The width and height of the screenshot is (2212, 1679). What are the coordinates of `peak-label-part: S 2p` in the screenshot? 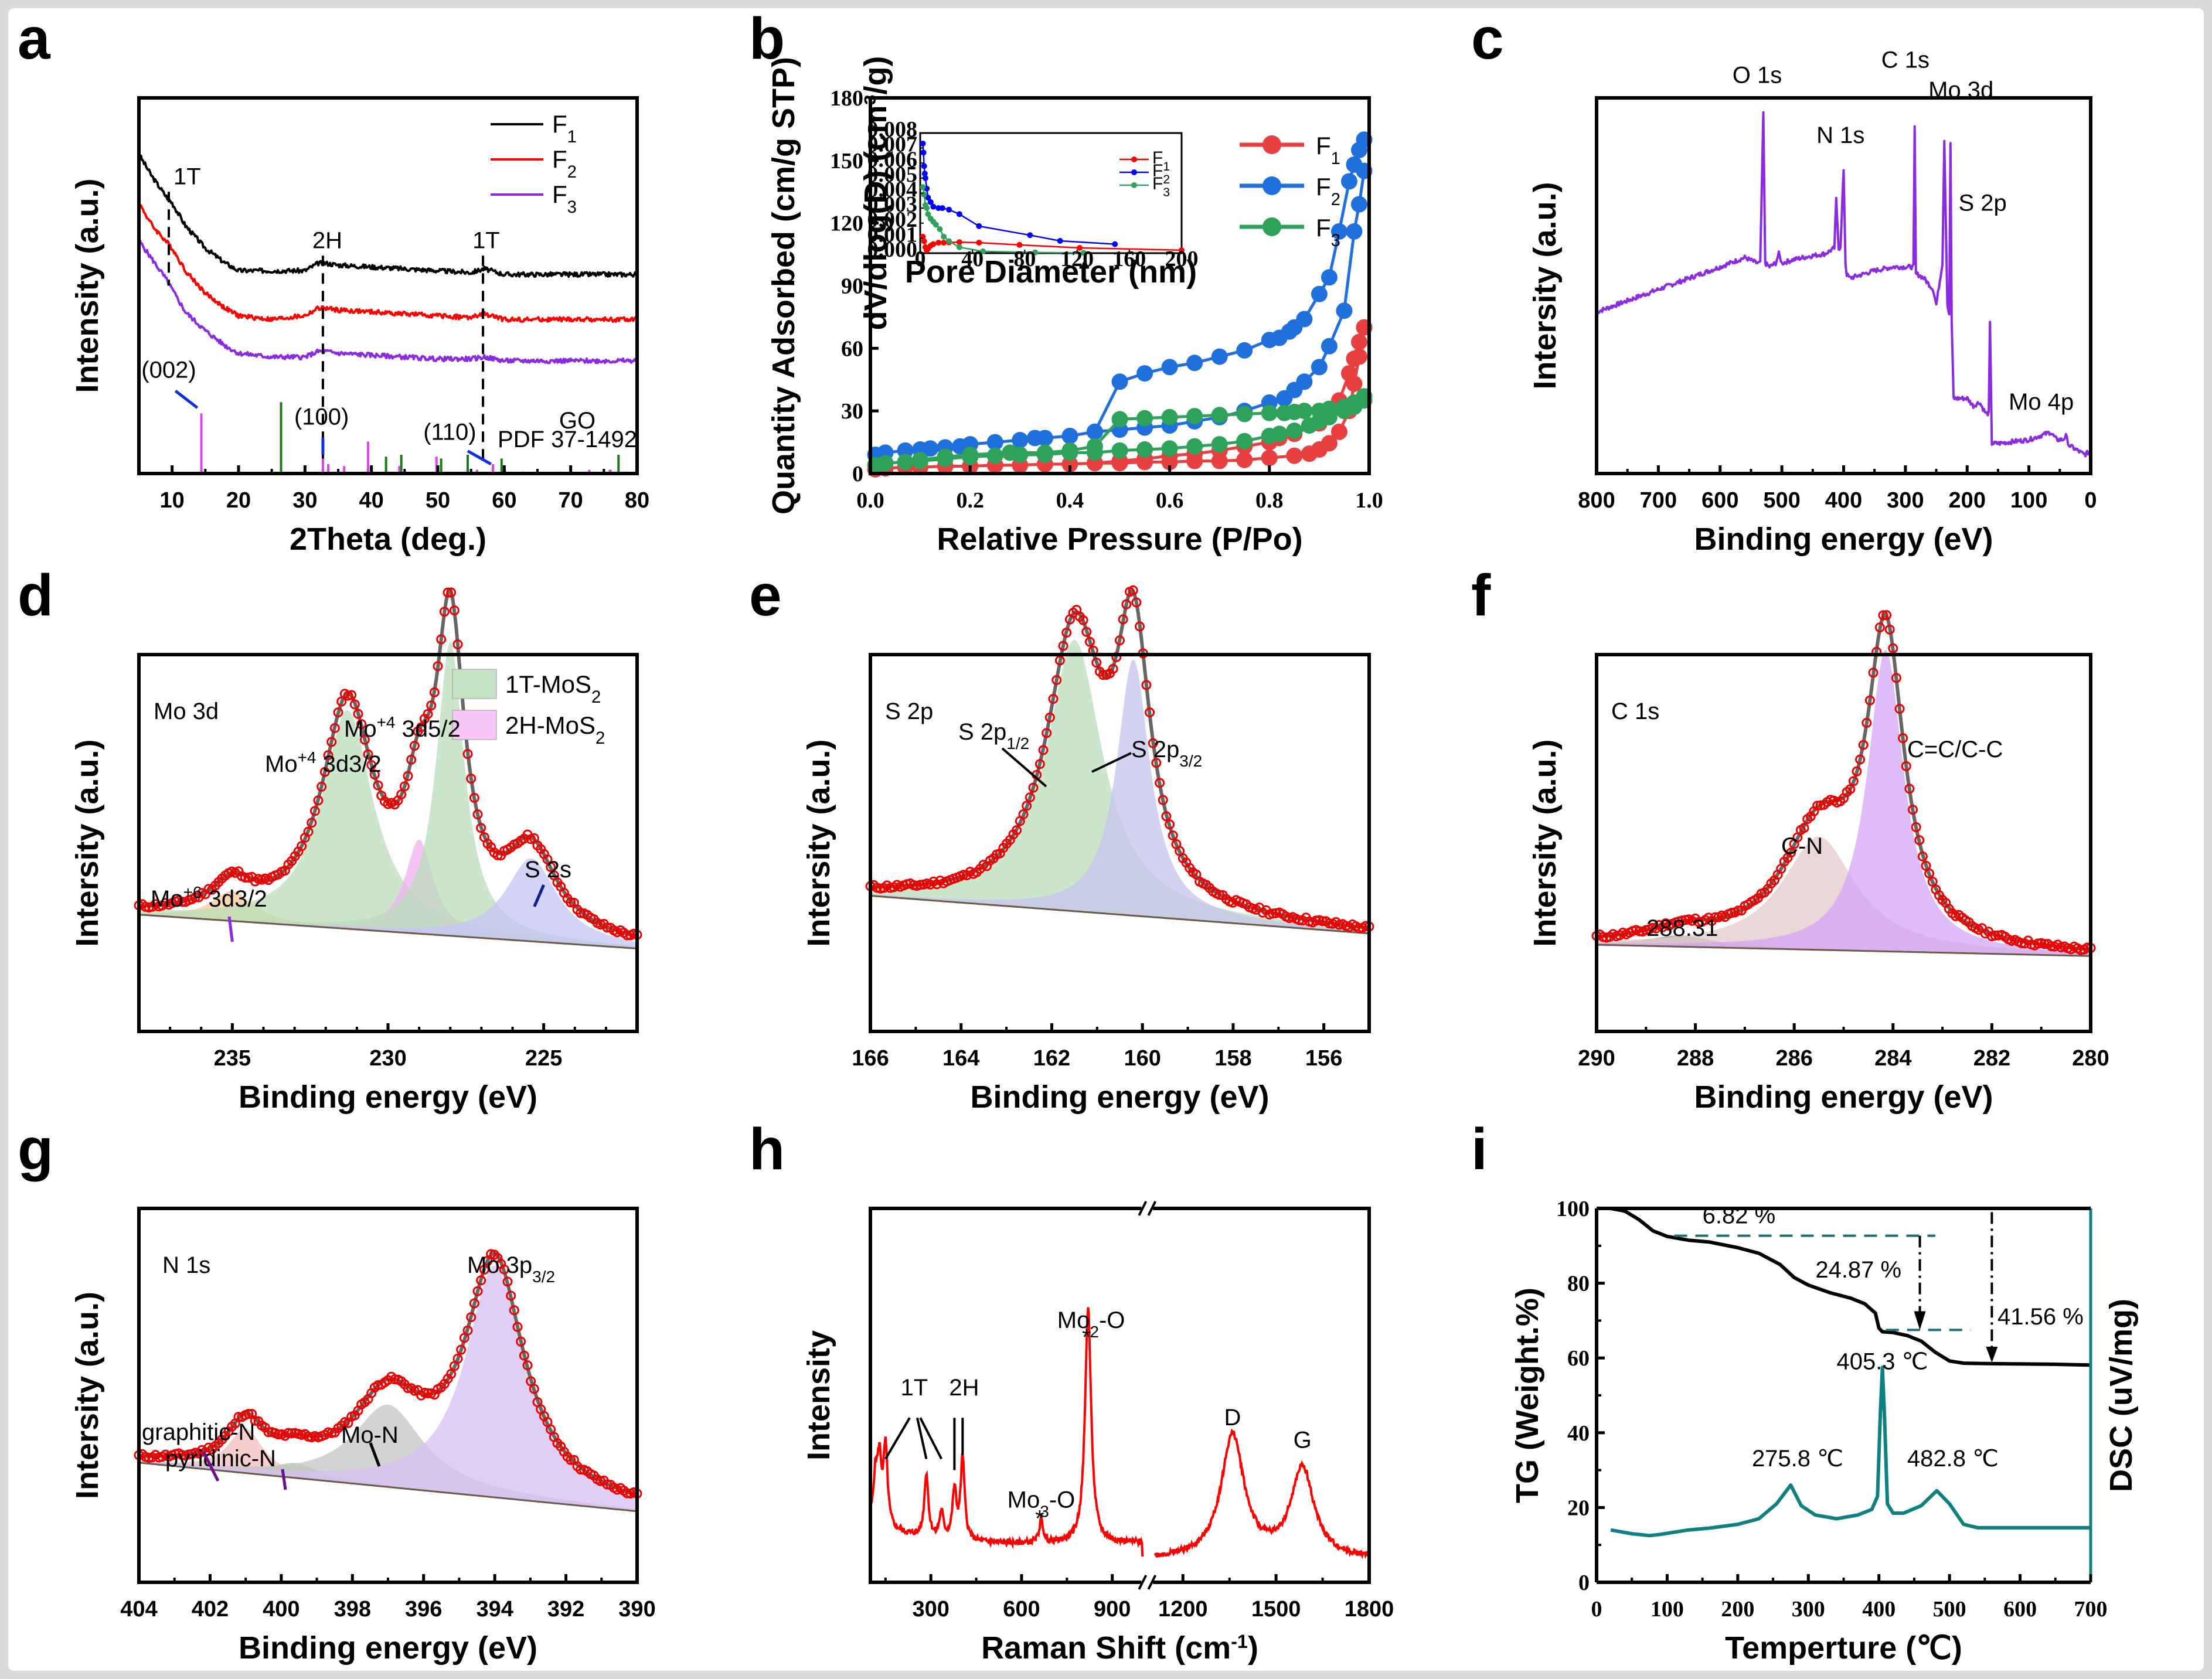 It's located at (982, 732).